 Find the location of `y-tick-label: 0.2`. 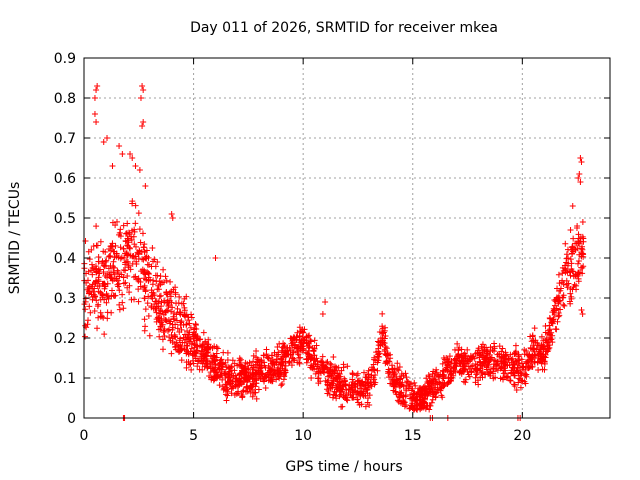

y-tick-label: 0.2 is located at coordinates (65, 339).